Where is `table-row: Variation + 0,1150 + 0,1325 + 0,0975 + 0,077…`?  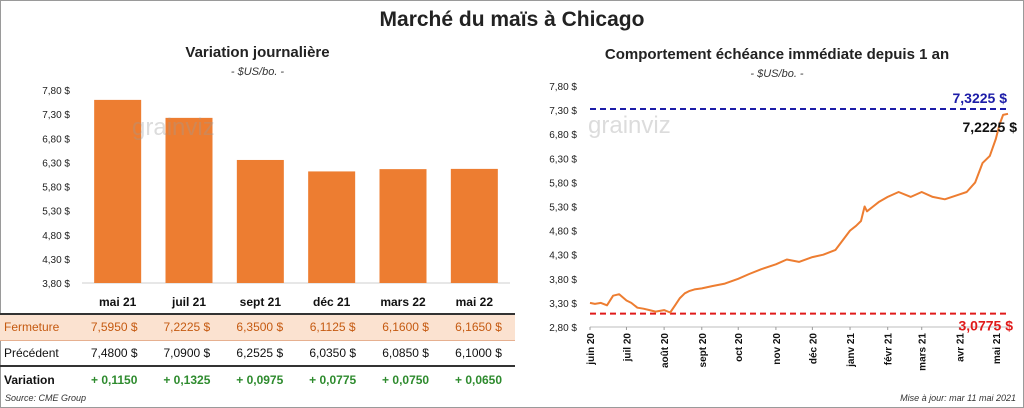
table-row: Variation + 0,1150 + 0,1325 + 0,0975 + 0,077… is located at coordinates (257, 379).